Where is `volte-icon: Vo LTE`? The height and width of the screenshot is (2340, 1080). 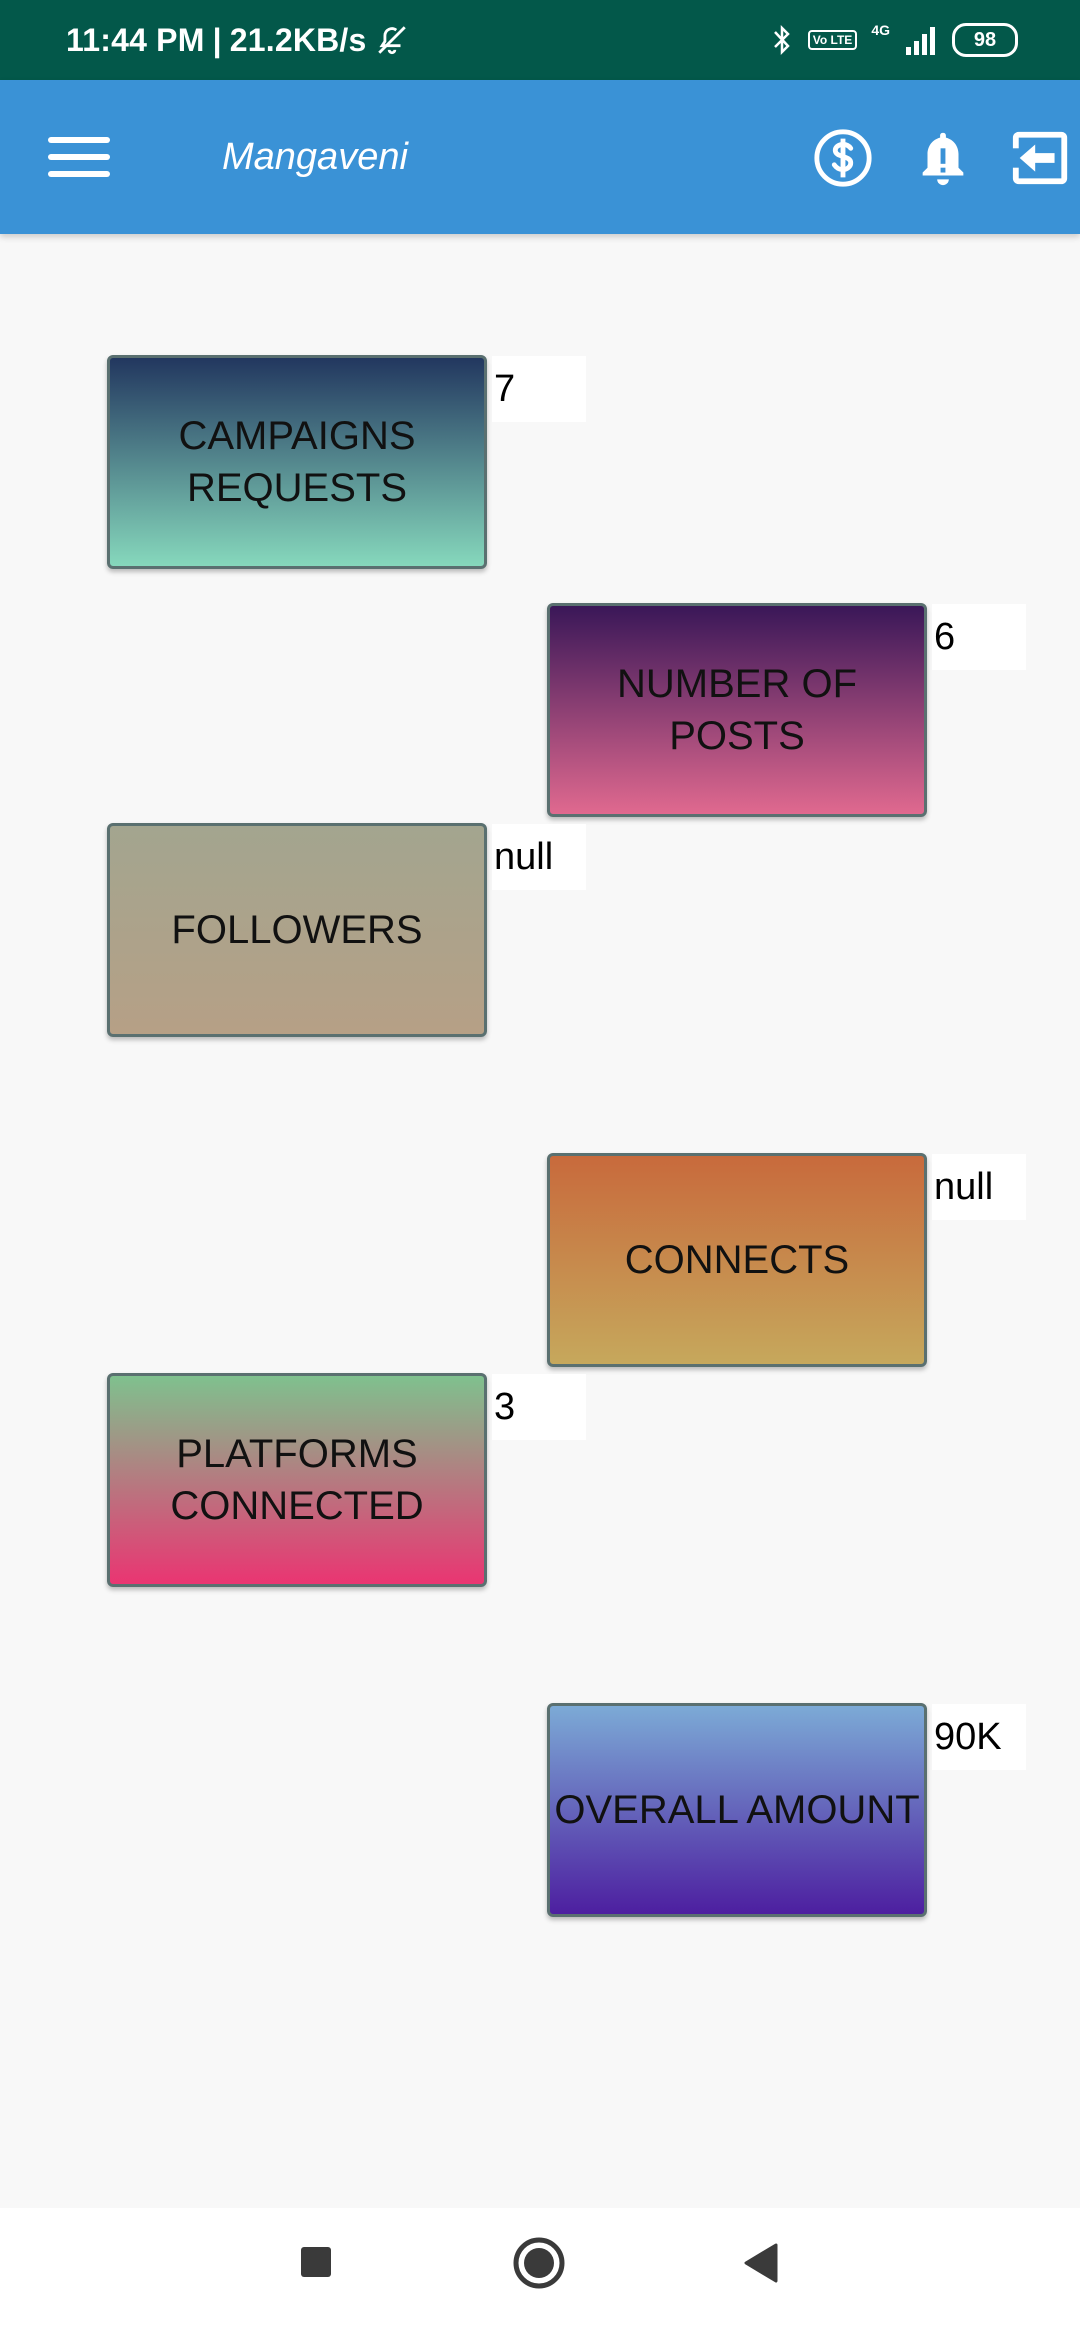 volte-icon: Vo LTE is located at coordinates (832, 40).